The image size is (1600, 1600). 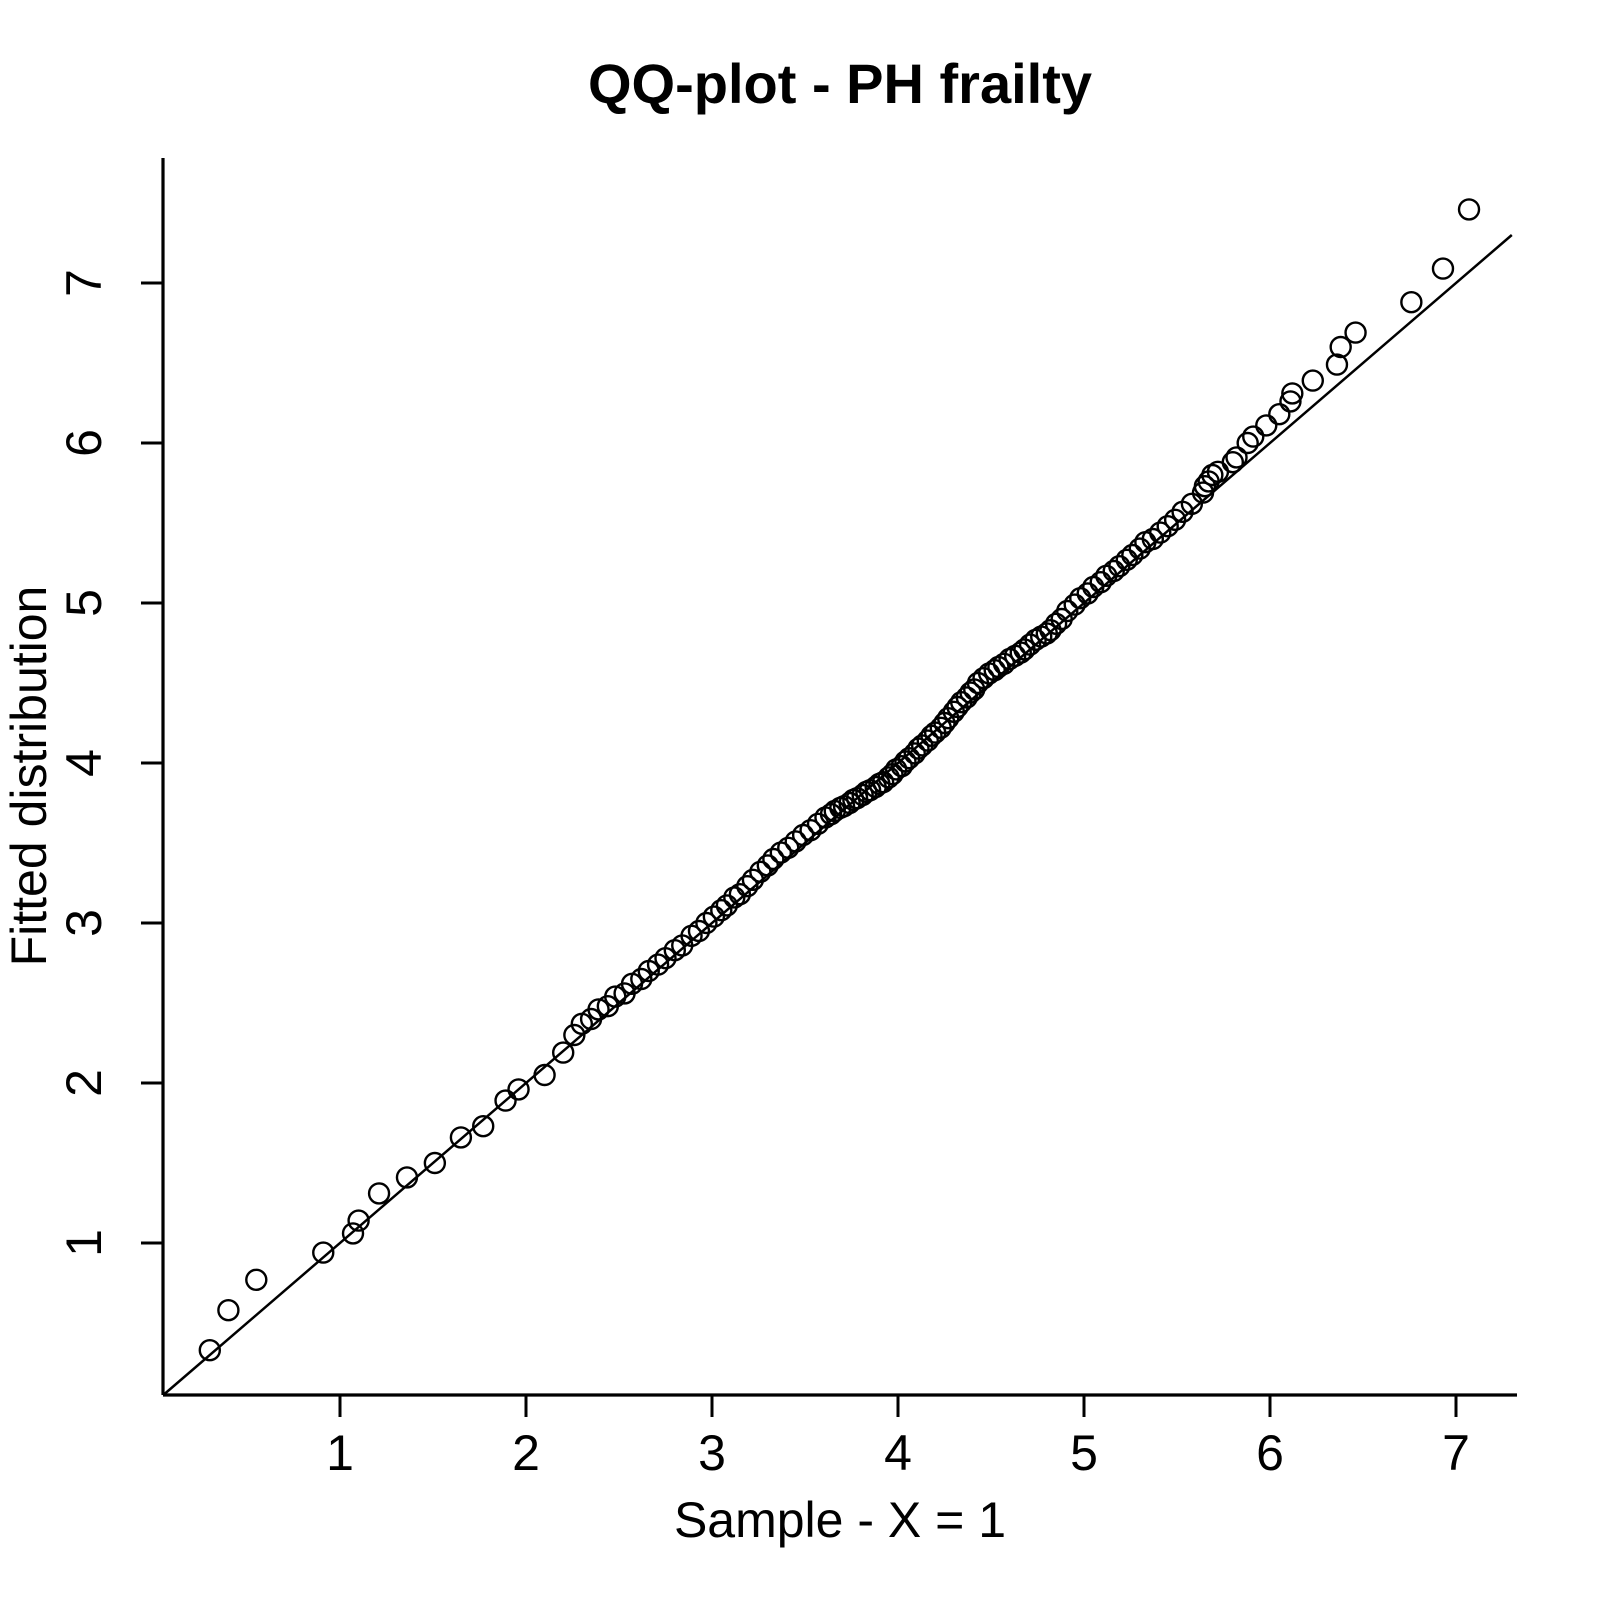 What do you see at coordinates (1270, 1453) in the screenshot?
I see `x-tick-label: 6` at bounding box center [1270, 1453].